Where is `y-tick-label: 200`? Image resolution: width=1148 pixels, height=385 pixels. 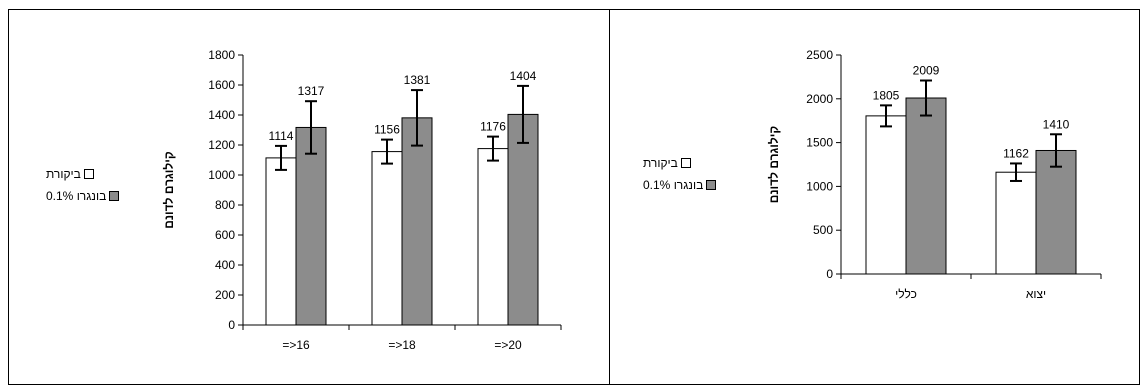
y-tick-label: 200 is located at coordinates (225, 295).